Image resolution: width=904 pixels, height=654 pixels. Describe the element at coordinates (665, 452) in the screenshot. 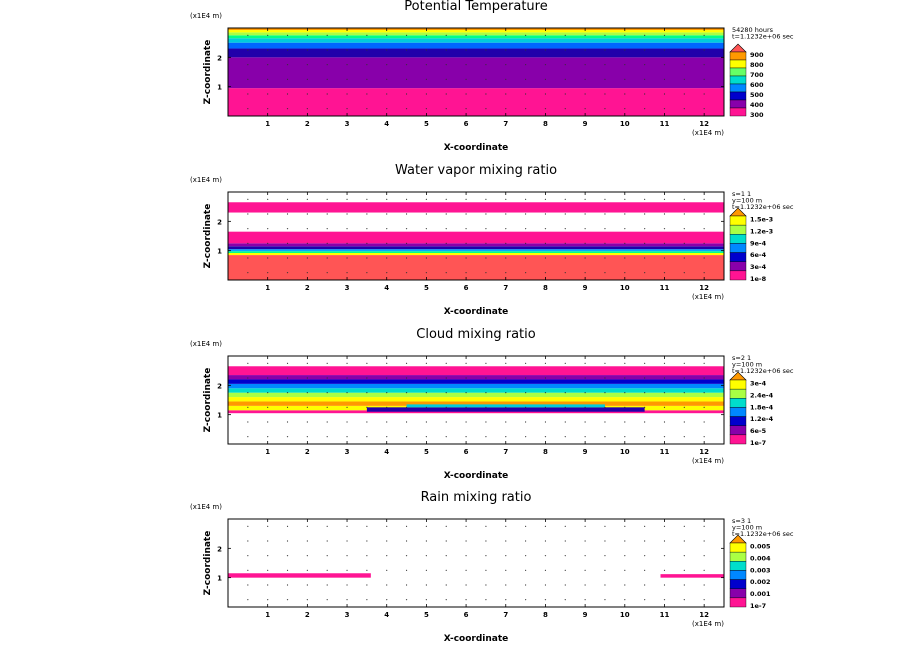

I see `x-tick-label: 11` at that location.